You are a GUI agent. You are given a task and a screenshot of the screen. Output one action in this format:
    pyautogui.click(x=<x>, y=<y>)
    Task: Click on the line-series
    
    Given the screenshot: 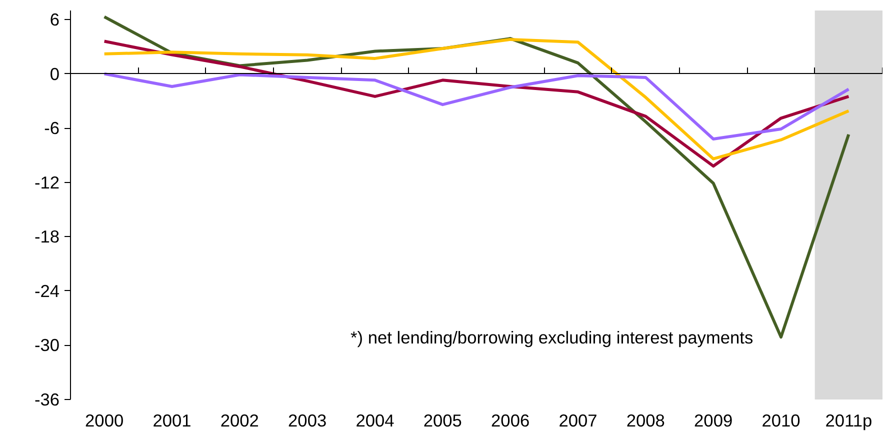 What is the action you would take?
    pyautogui.click(x=476, y=106)
    